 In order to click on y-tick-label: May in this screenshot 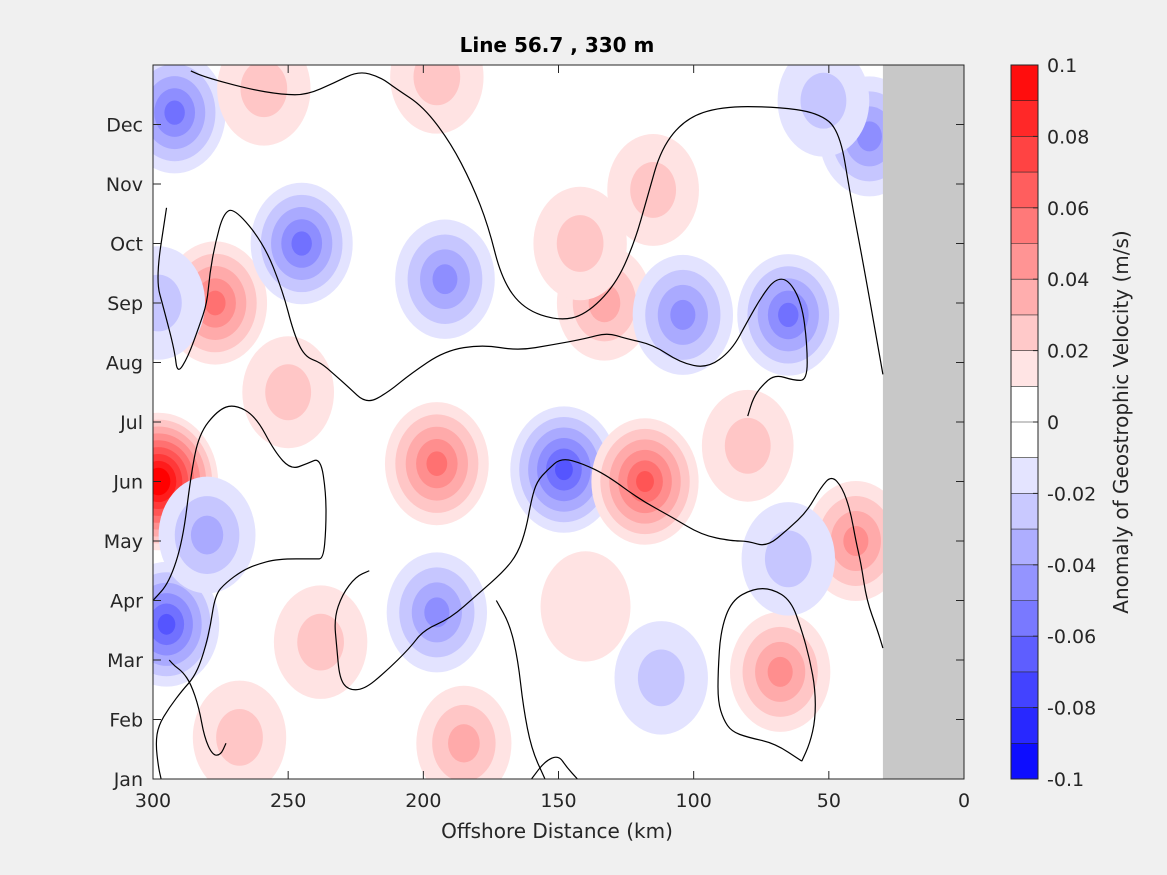, I will do `click(123, 542)`.